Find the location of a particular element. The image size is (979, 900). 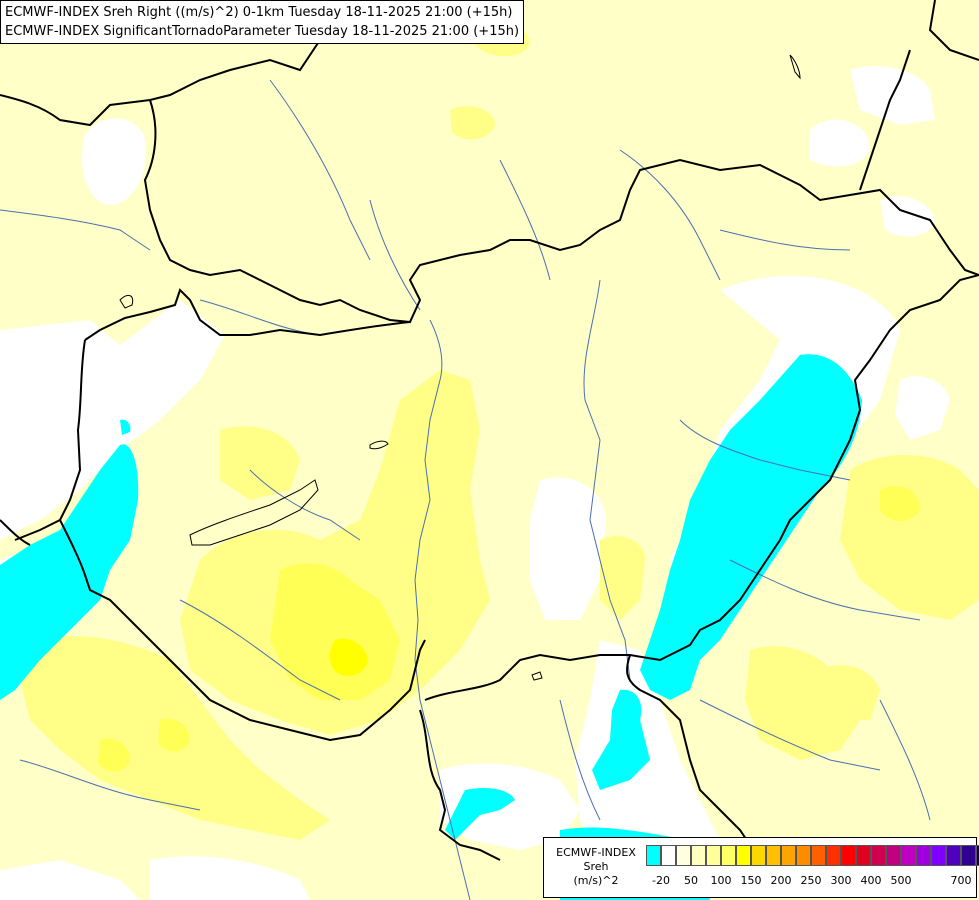

legend-tick-label: 100 is located at coordinates (721, 880).